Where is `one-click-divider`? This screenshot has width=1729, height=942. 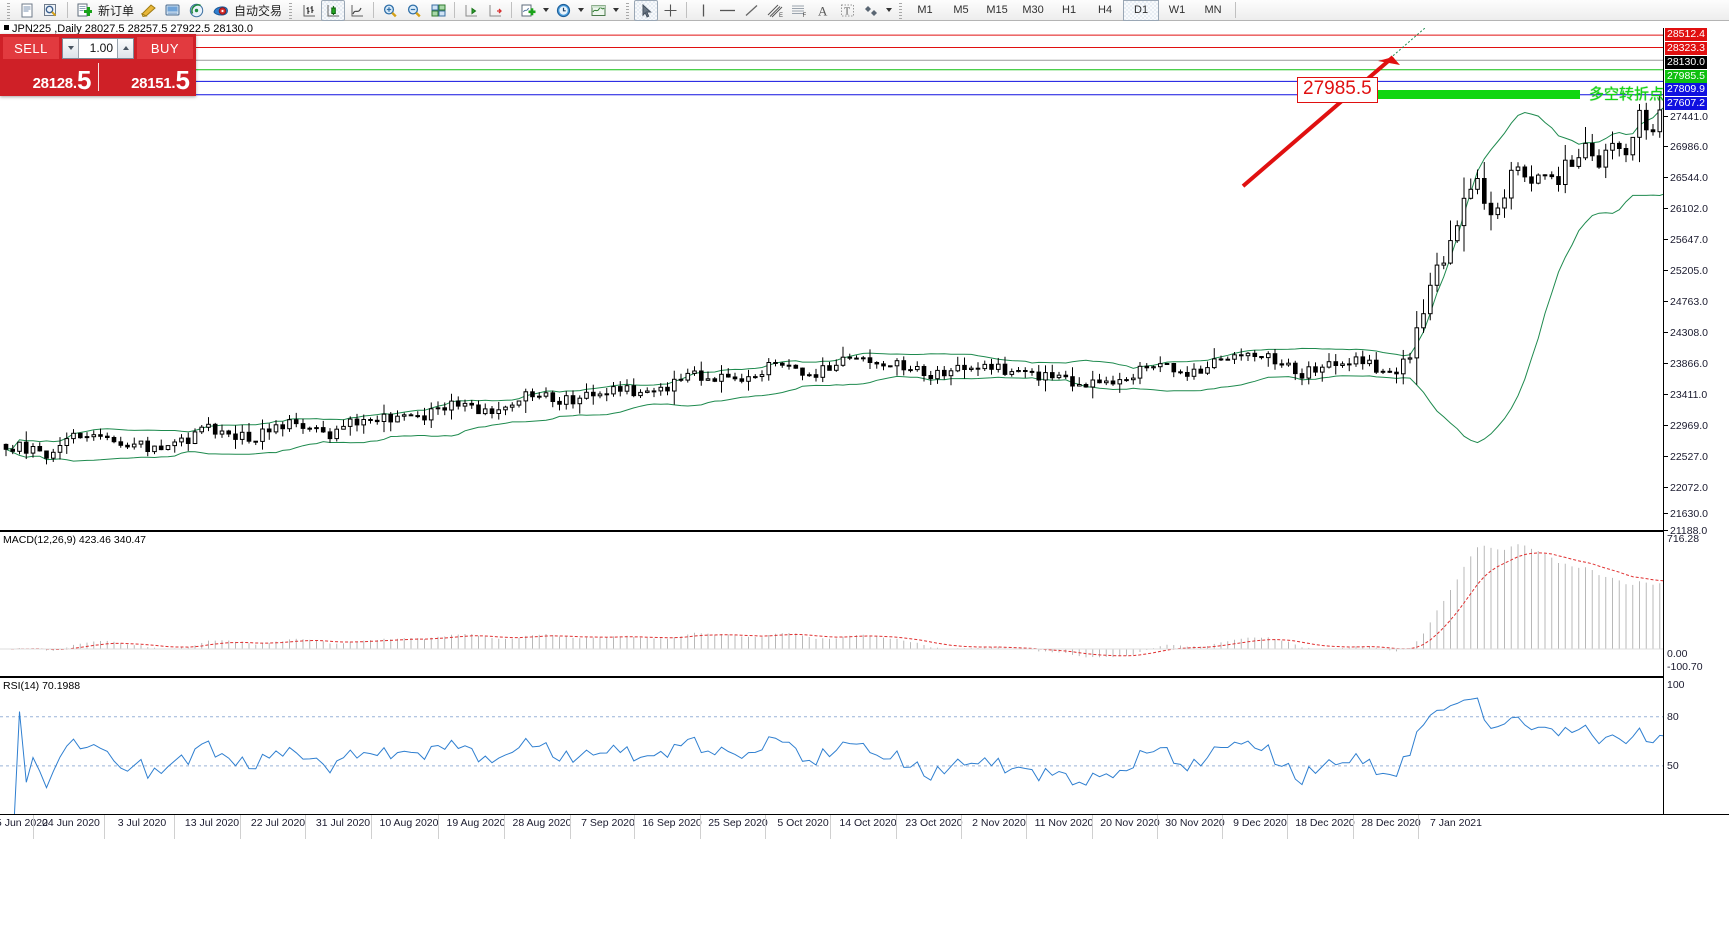 one-click-divider is located at coordinates (98, 77).